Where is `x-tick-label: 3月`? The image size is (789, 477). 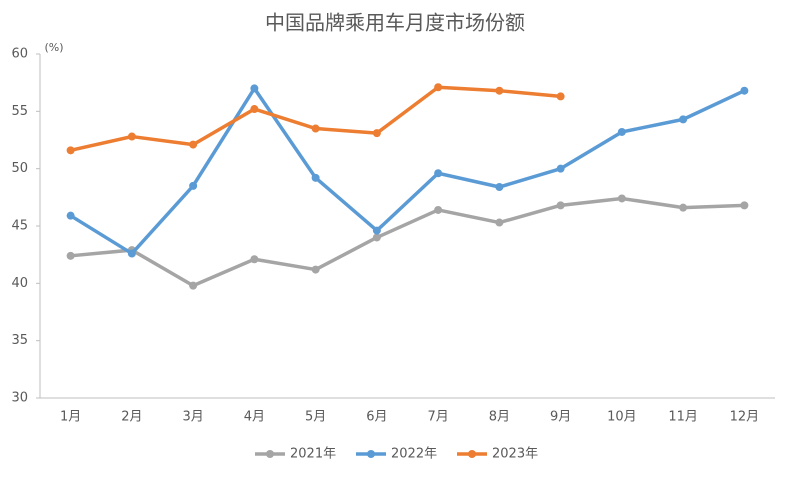
x-tick-label: 3月 is located at coordinates (192, 417).